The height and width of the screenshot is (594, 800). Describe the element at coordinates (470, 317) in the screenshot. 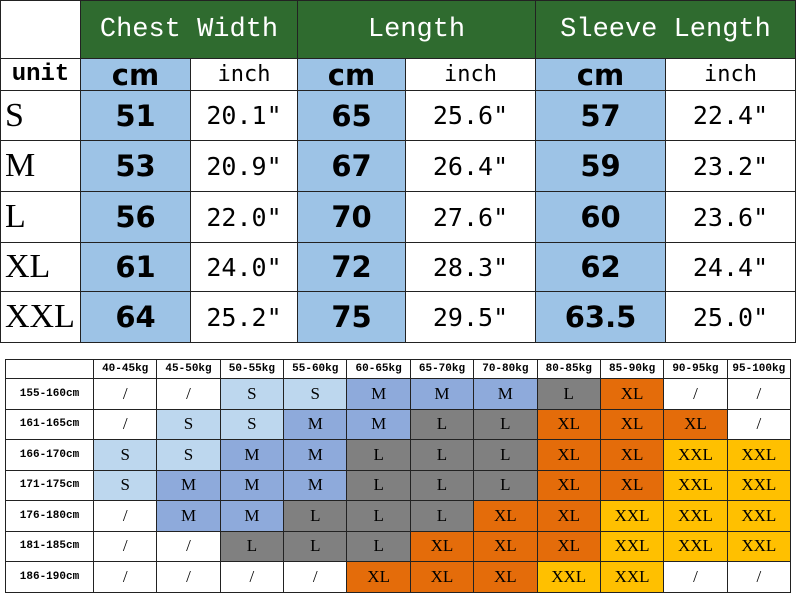

I see `measurement: 29.5"` at that location.